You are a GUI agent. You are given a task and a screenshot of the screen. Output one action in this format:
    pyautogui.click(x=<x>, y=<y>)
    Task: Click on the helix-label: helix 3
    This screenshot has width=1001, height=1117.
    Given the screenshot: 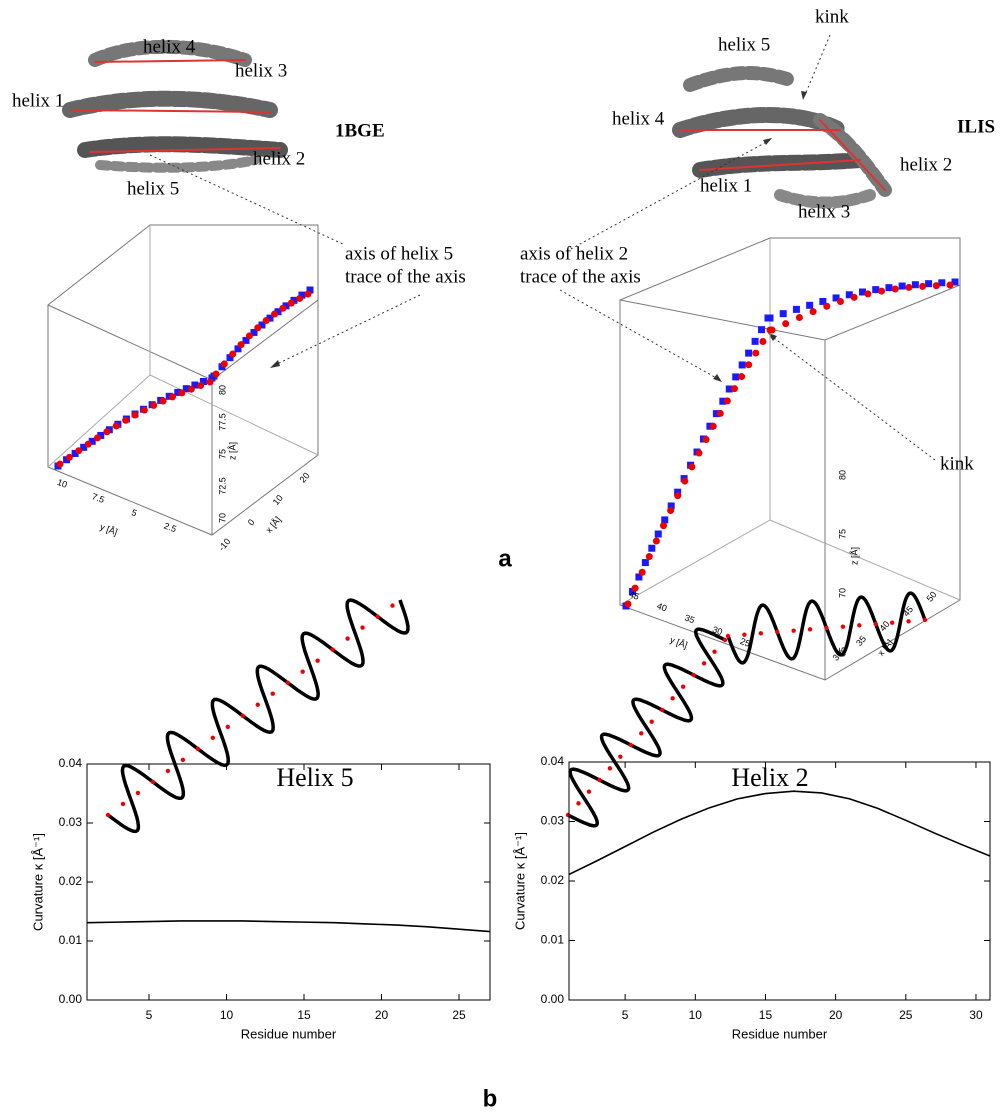 What is the action you would take?
    pyautogui.click(x=261, y=70)
    